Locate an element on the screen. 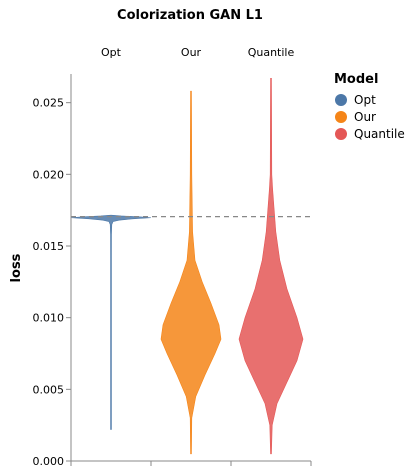 Image resolution: width=415 pixels, height=475 pixels. y-tick-label: 0.015 is located at coordinates (49, 246).